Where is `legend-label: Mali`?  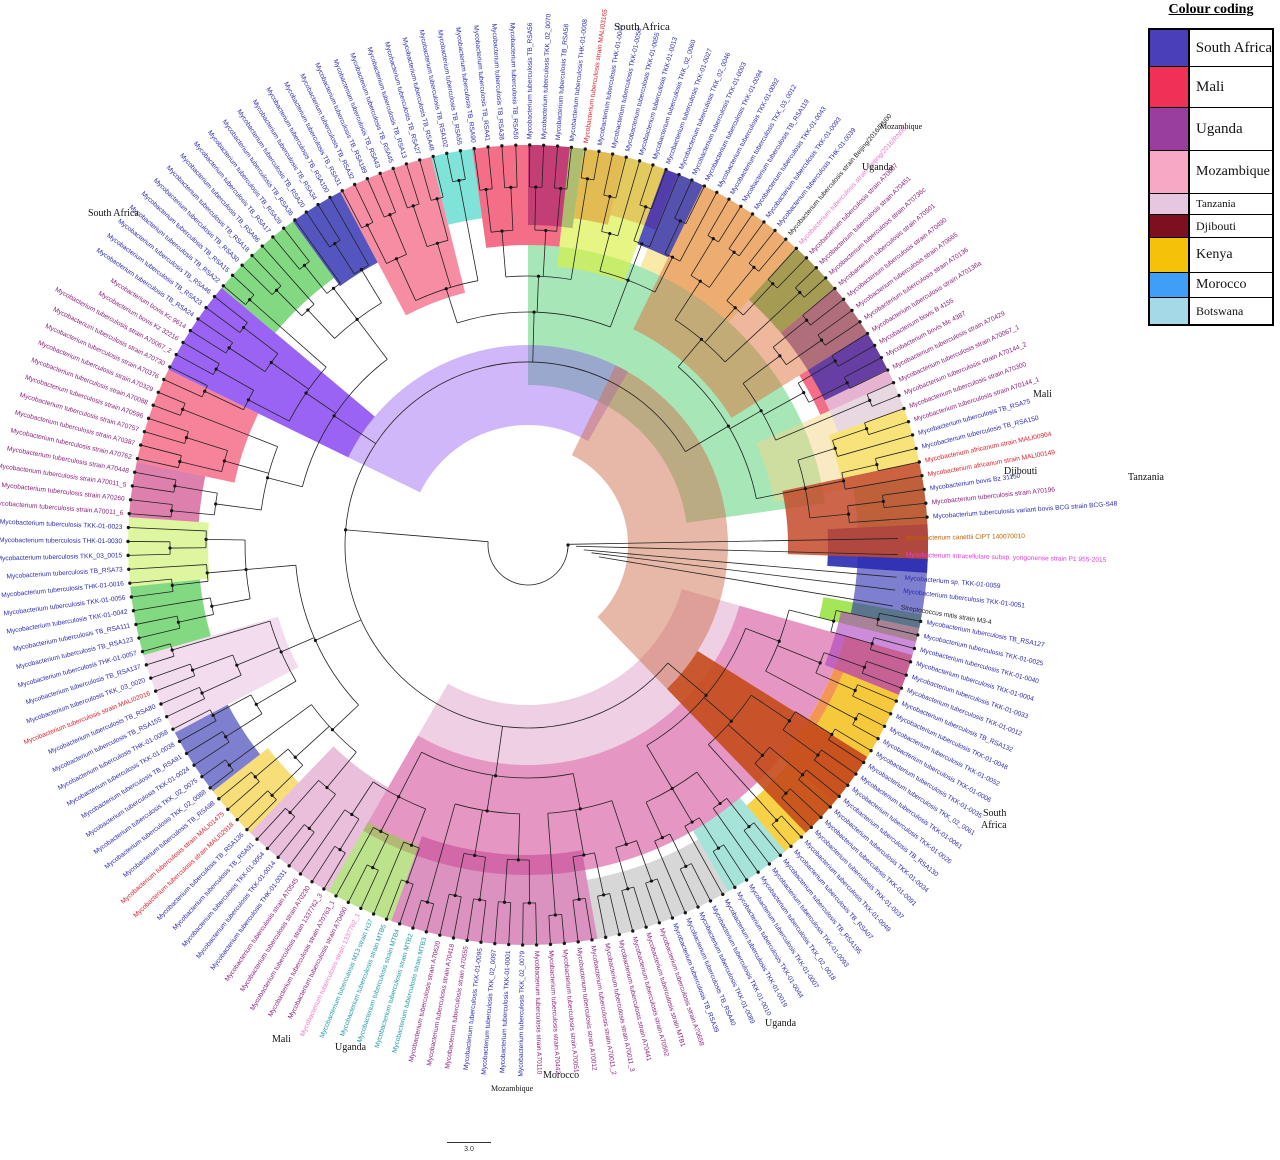
legend-label: Mali is located at coordinates (1210, 86).